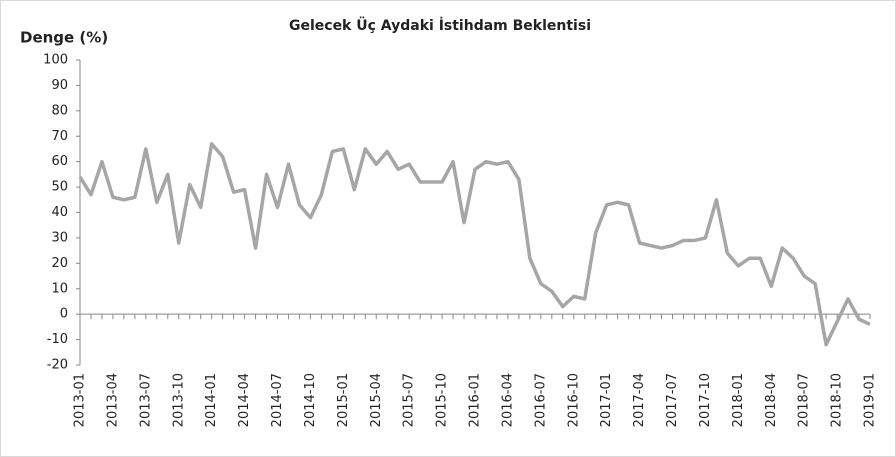  I want to click on x-tick-label: 2017-04, so click(639, 400).